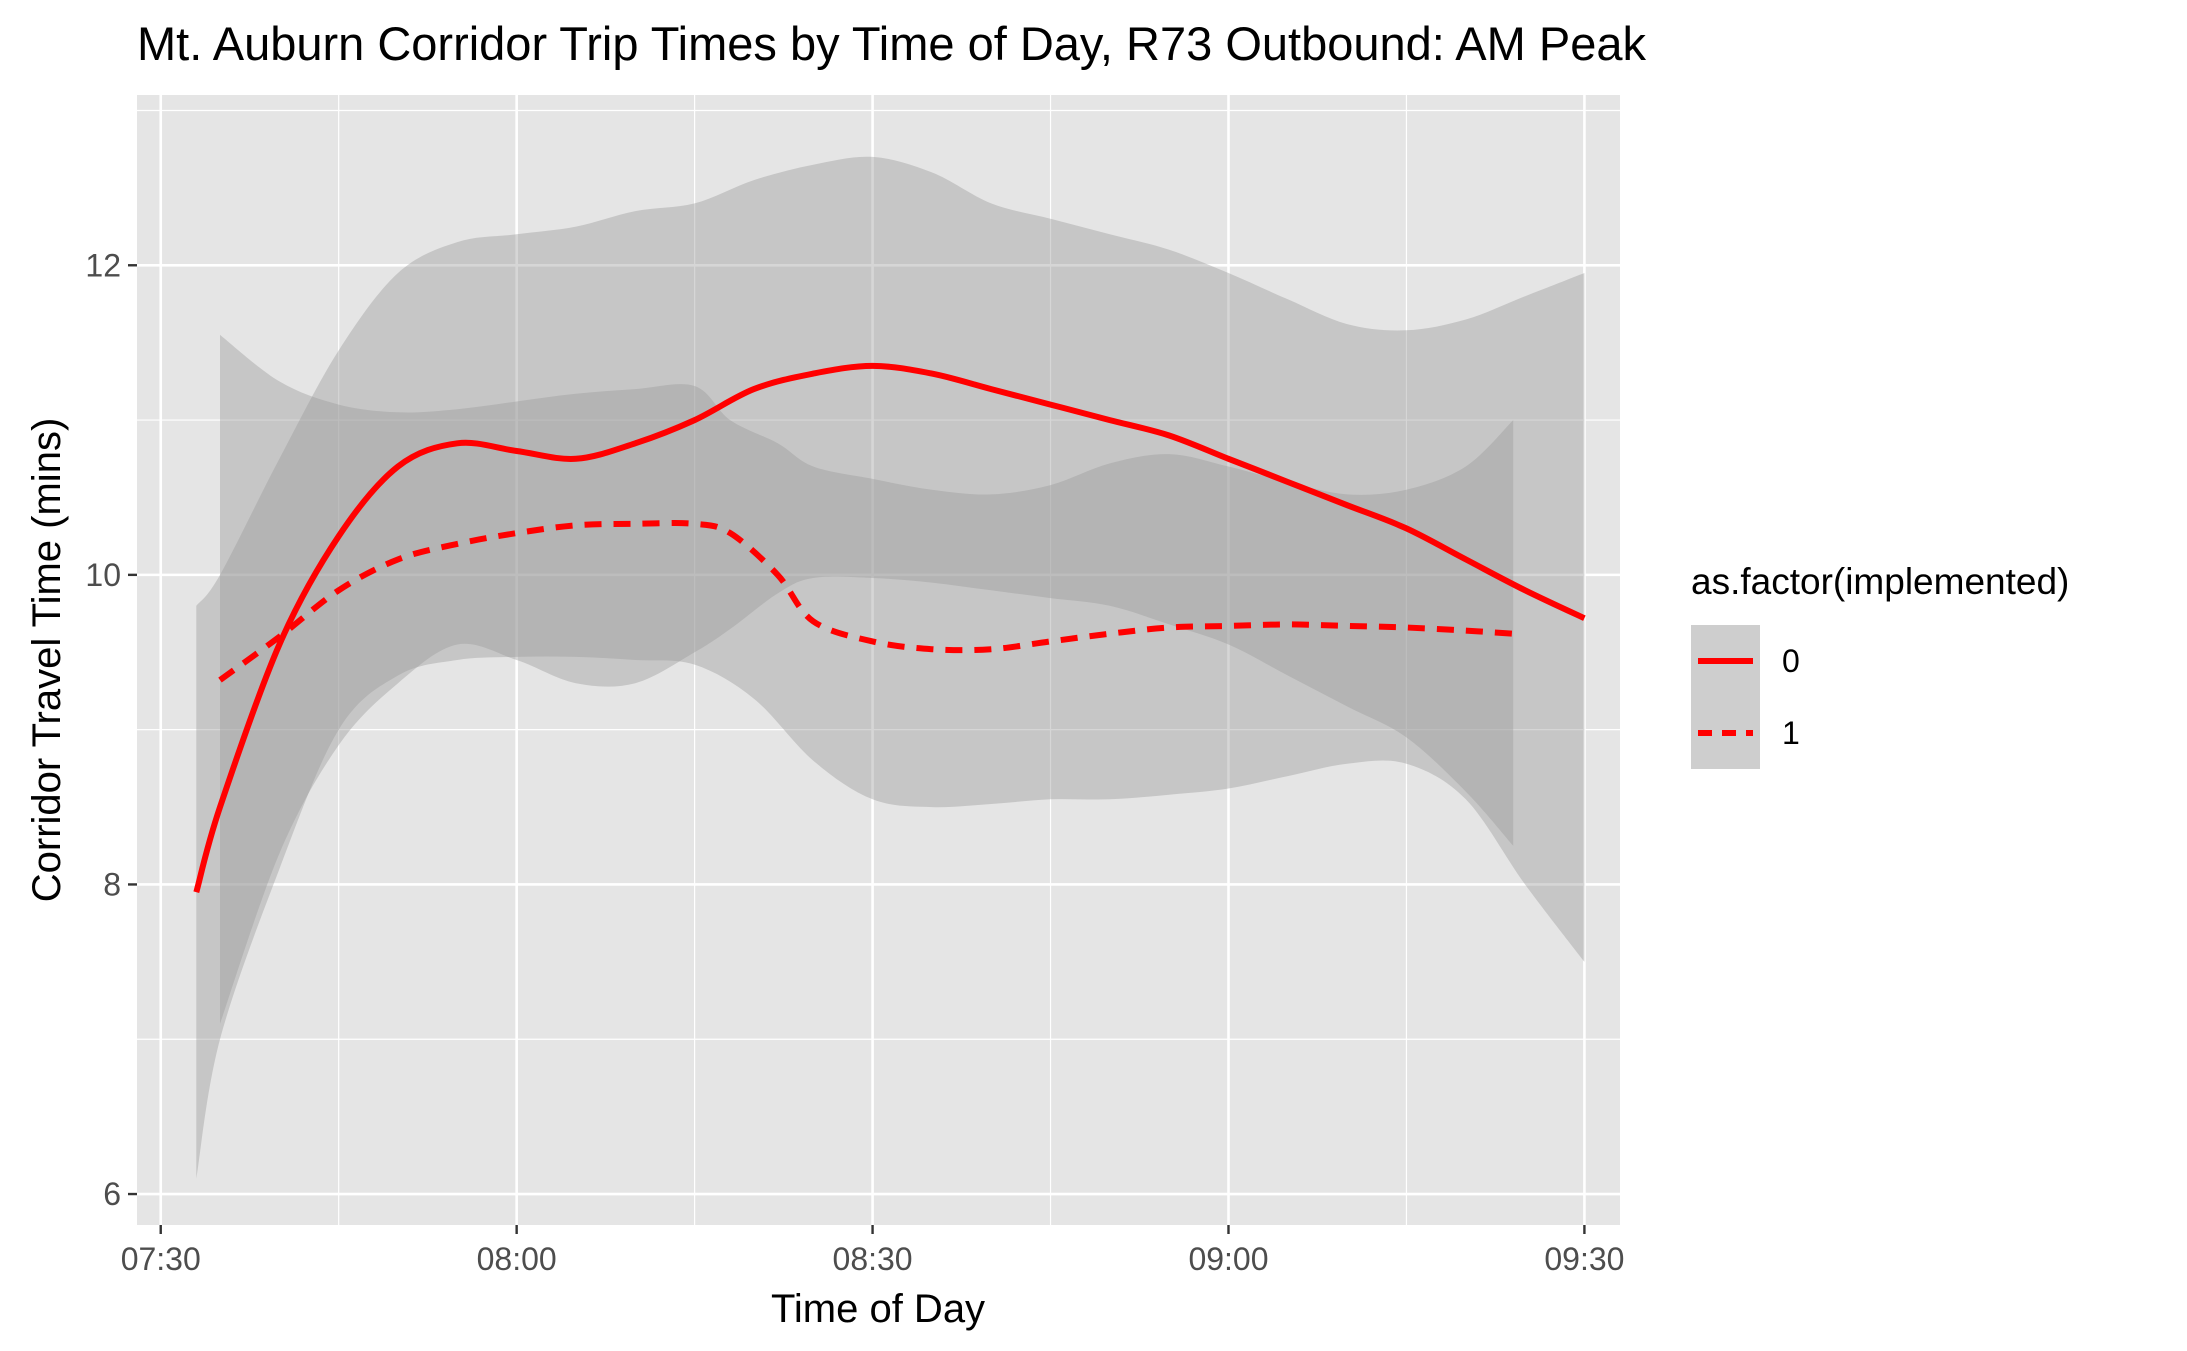 This screenshot has width=2187, height=1351. What do you see at coordinates (112, 1194) in the screenshot?
I see `y-tick-label: 6` at bounding box center [112, 1194].